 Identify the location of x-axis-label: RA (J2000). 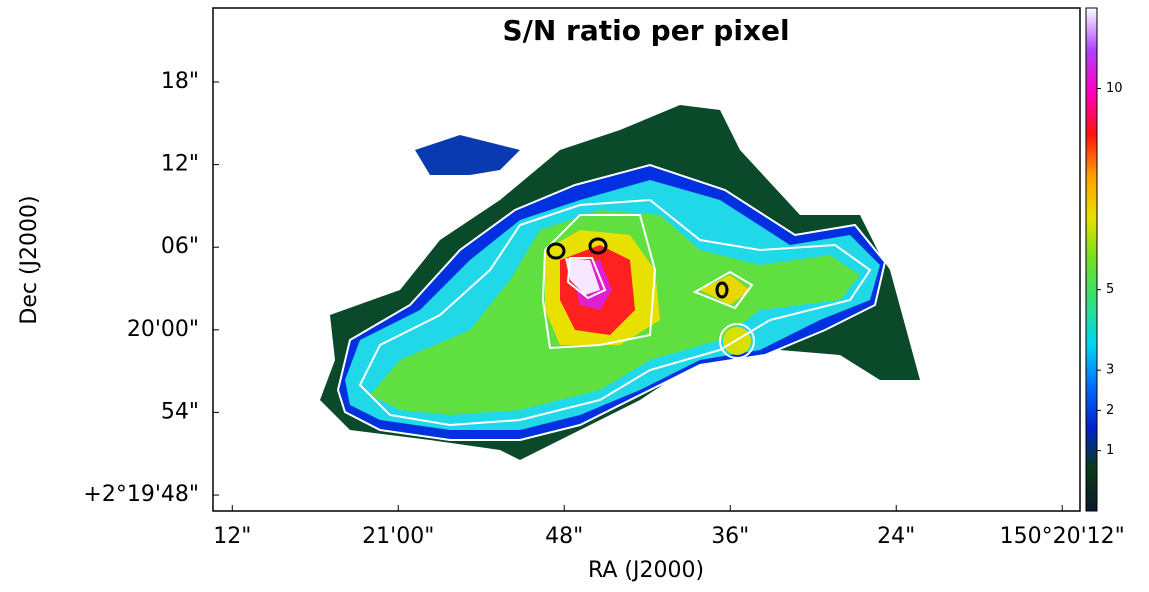
(646, 570).